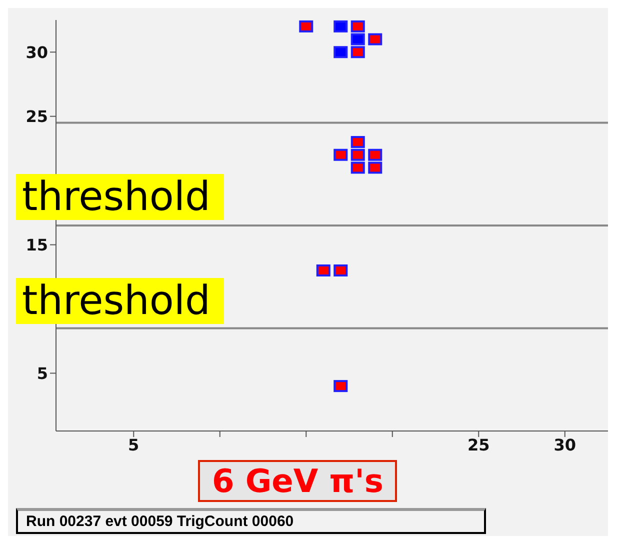 The height and width of the screenshot is (547, 618). What do you see at coordinates (251, 521) in the screenshot?
I see `text: Run 00237 evt 00059 TrigCount 00060` at bounding box center [251, 521].